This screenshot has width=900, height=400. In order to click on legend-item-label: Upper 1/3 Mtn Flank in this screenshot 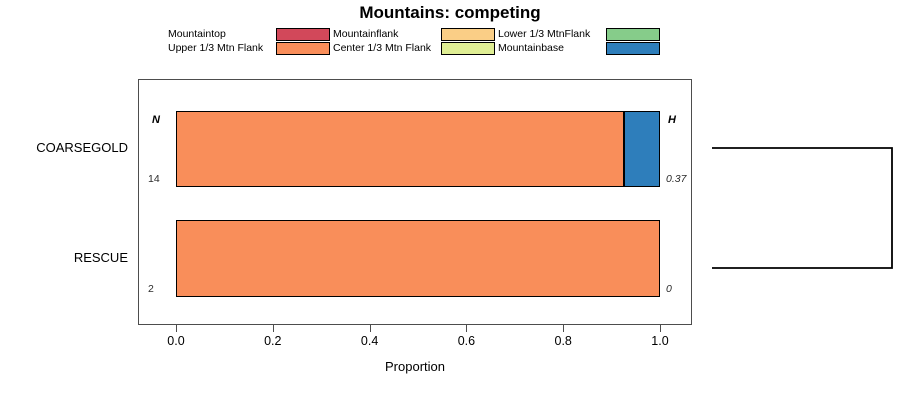, I will do `click(216, 48)`.